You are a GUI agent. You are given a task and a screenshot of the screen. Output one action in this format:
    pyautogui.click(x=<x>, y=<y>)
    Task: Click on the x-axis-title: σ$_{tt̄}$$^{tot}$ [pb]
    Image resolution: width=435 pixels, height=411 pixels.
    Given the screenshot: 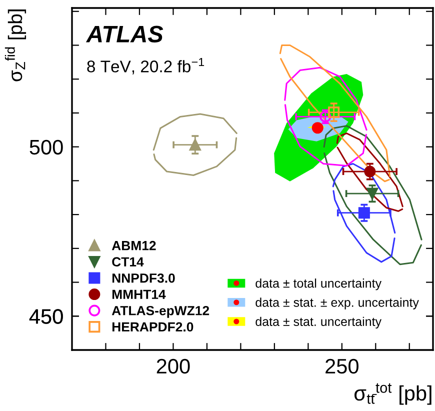 What is the action you would take?
    pyautogui.click(x=393, y=394)
    